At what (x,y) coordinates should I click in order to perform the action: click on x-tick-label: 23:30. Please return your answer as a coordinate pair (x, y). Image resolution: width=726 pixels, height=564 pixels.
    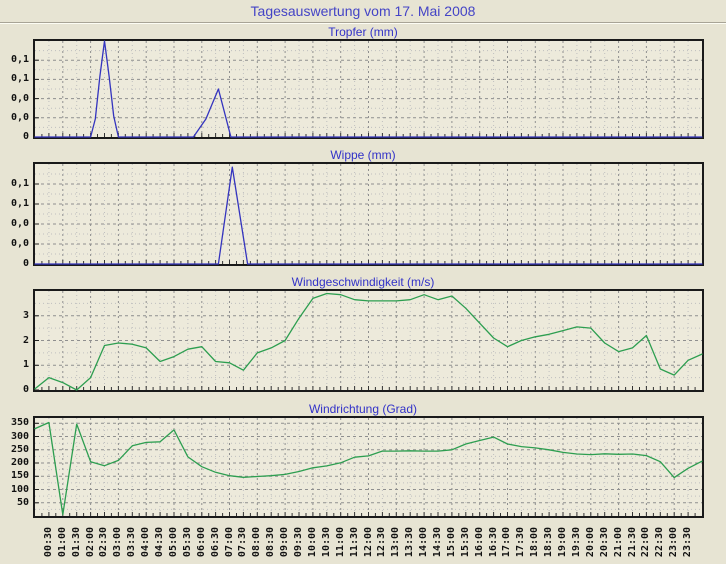
    Looking at the image, I should click on (688, 542).